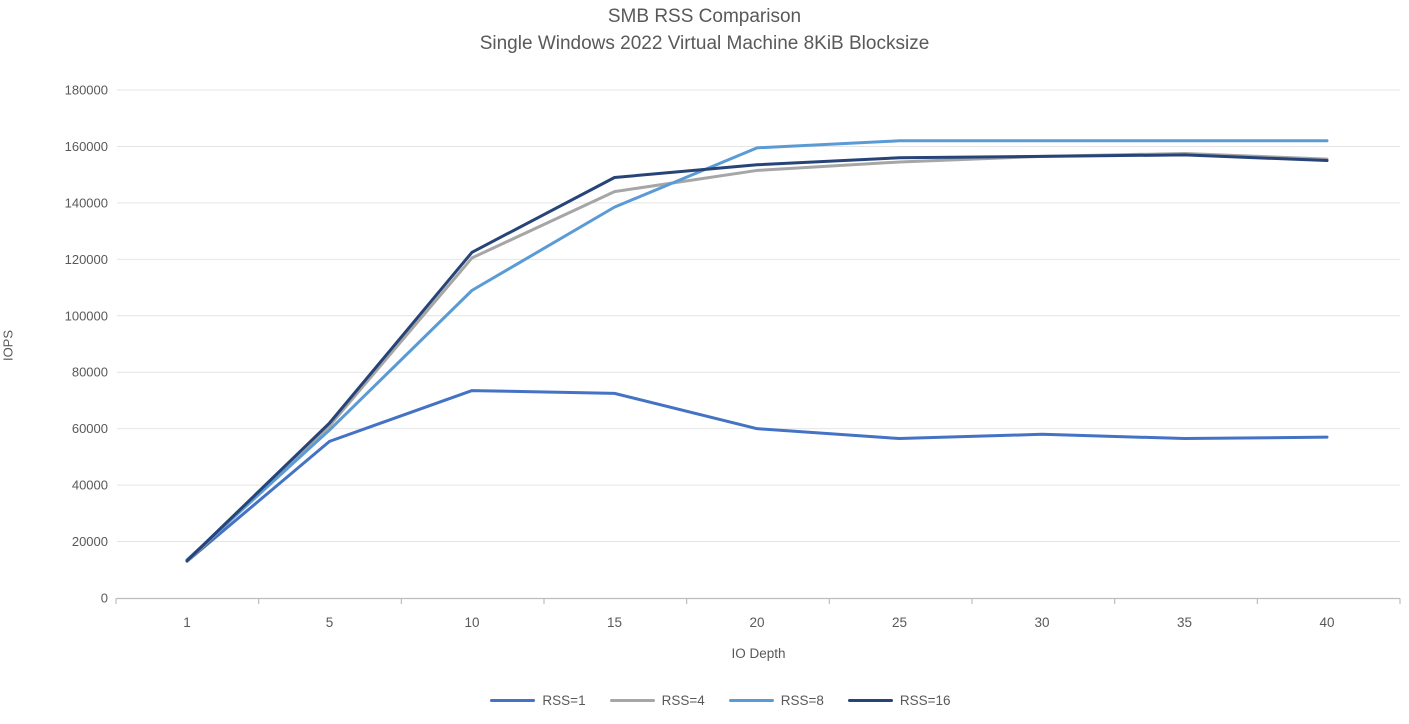  What do you see at coordinates (925, 700) in the screenshot?
I see `legend-label: RSS=16` at bounding box center [925, 700].